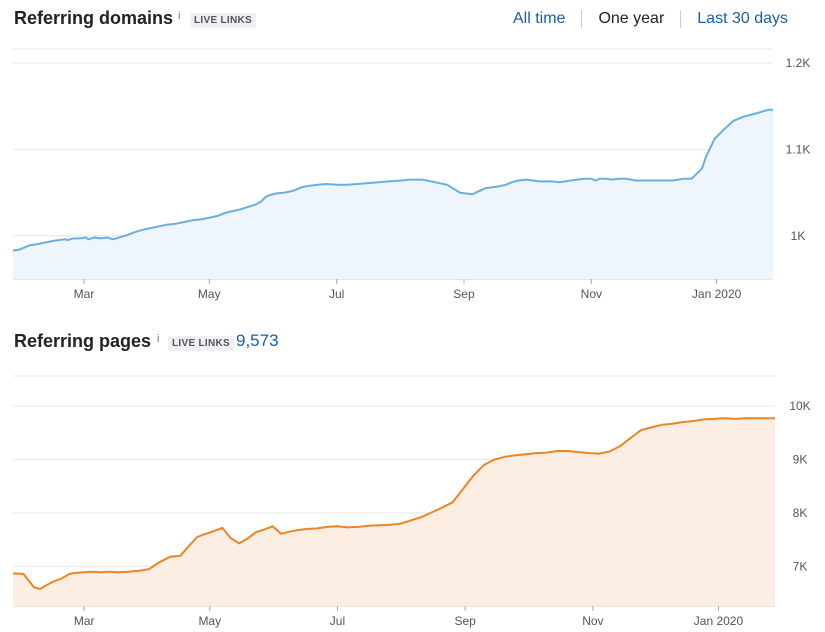  I want to click on pages-x-tick-label: Nov, so click(592, 621).